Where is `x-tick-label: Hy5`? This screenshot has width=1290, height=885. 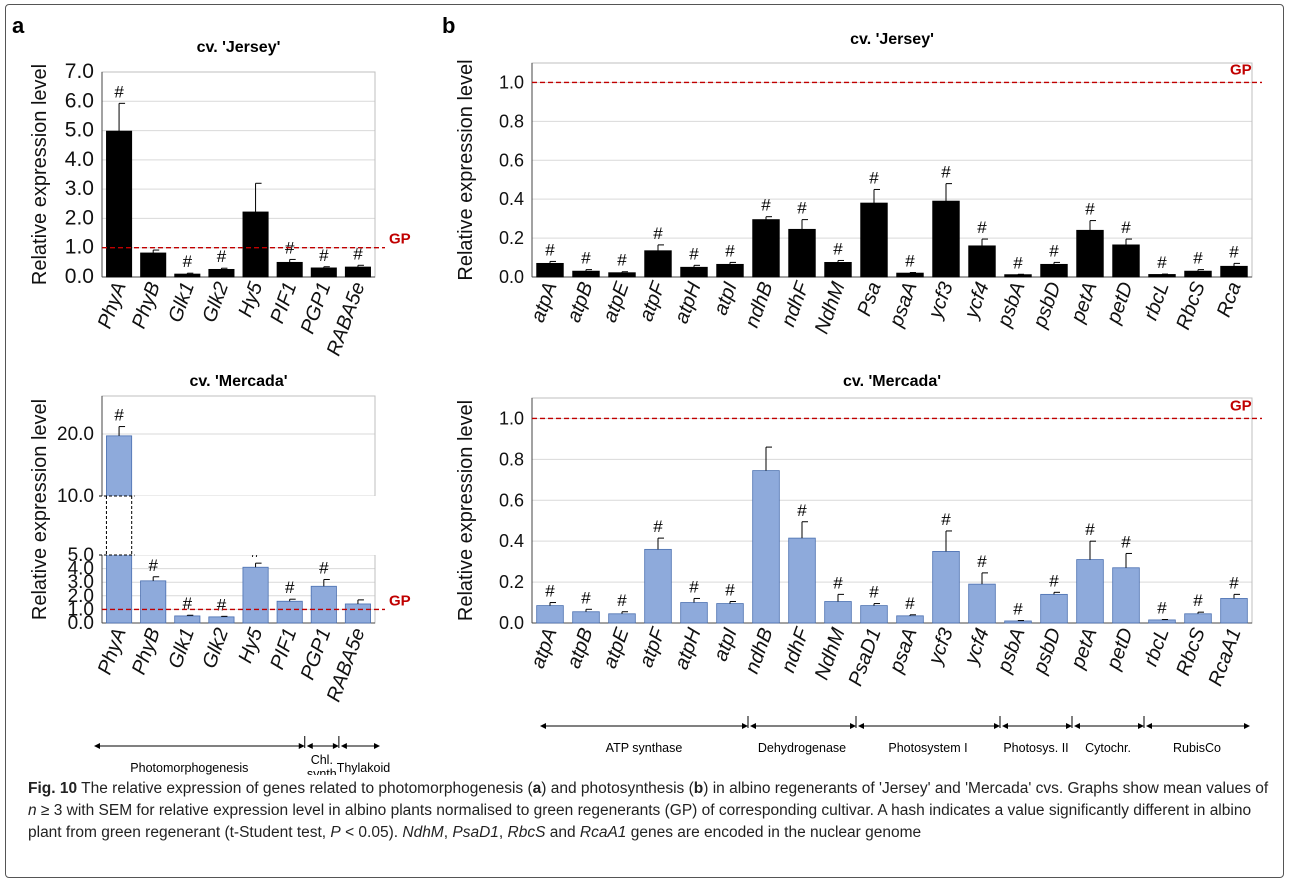 x-tick-label: Hy5 is located at coordinates (250, 299).